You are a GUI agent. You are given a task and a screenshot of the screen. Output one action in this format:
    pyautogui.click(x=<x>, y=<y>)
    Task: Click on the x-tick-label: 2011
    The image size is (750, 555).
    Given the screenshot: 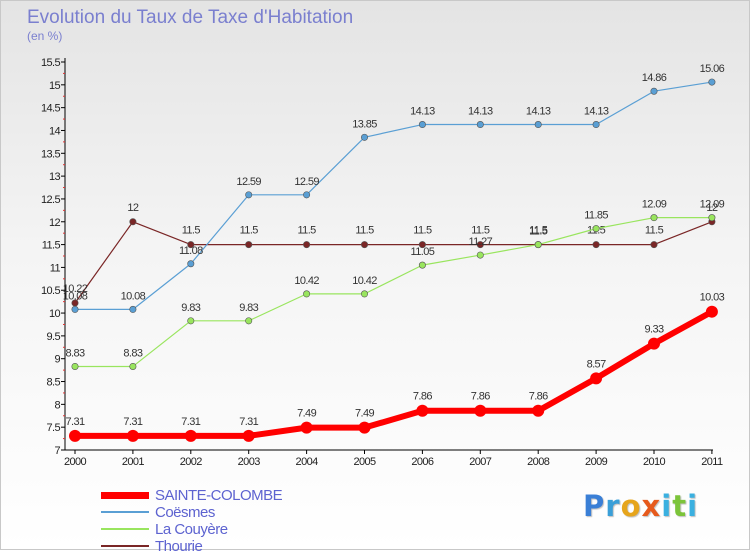 What is the action you would take?
    pyautogui.click(x=712, y=462)
    